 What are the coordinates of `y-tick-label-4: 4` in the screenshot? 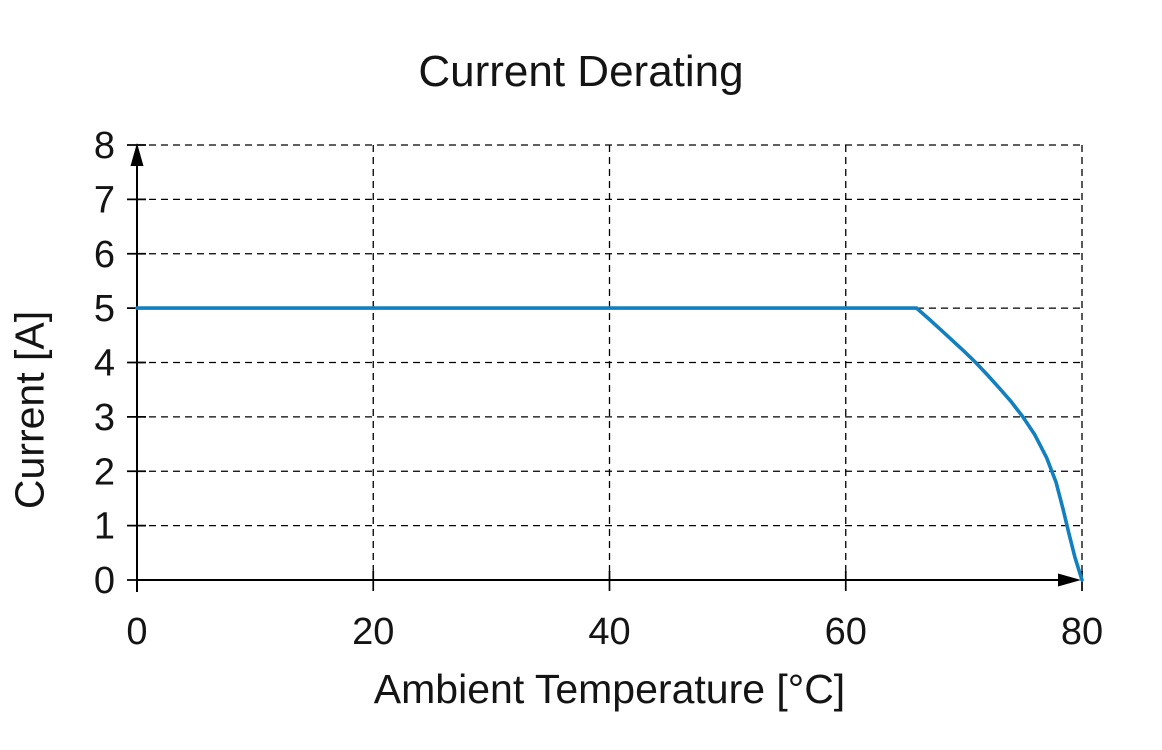 It's located at (104, 364).